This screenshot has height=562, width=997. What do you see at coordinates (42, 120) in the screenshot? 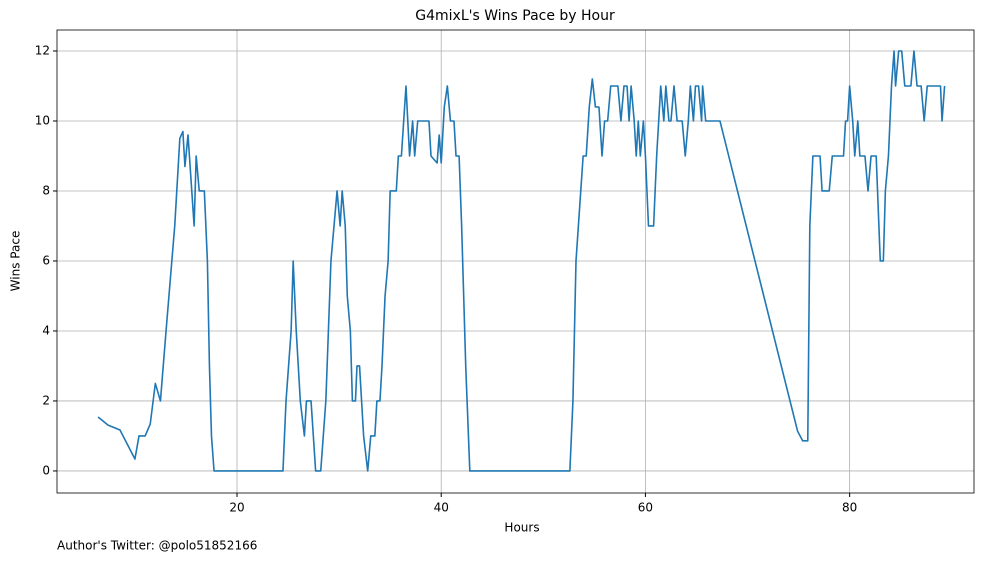
I see `y-tick-label: 10` at bounding box center [42, 120].